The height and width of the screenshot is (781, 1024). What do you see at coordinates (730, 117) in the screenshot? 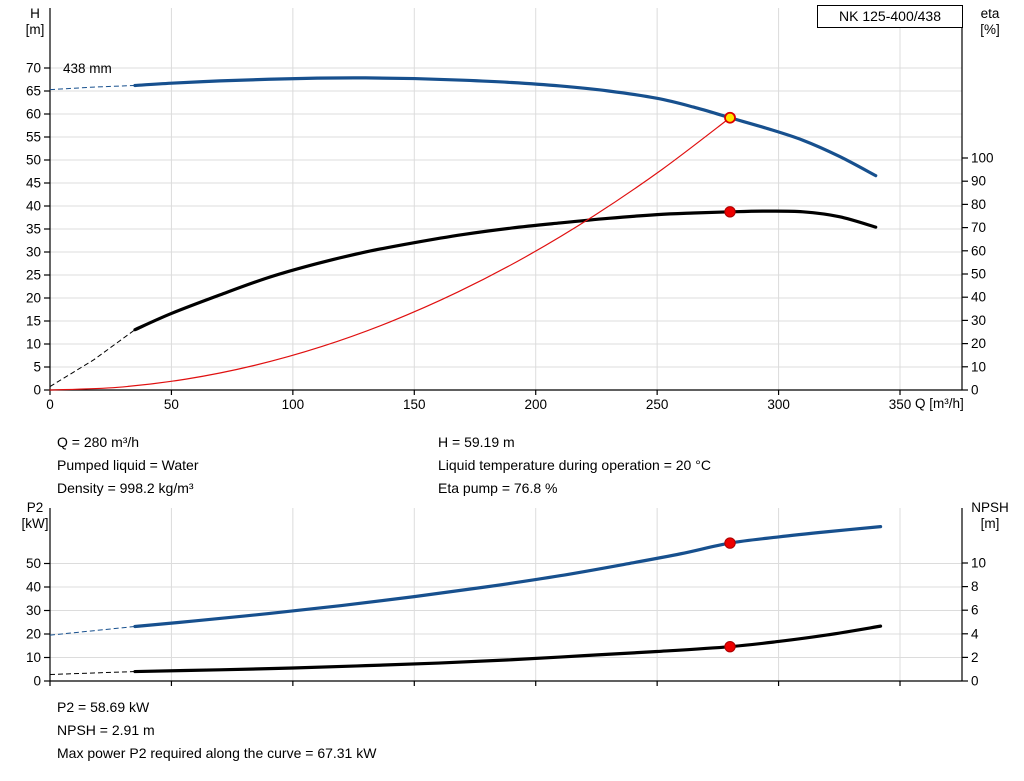
I see `duty-point-head-marker` at bounding box center [730, 117].